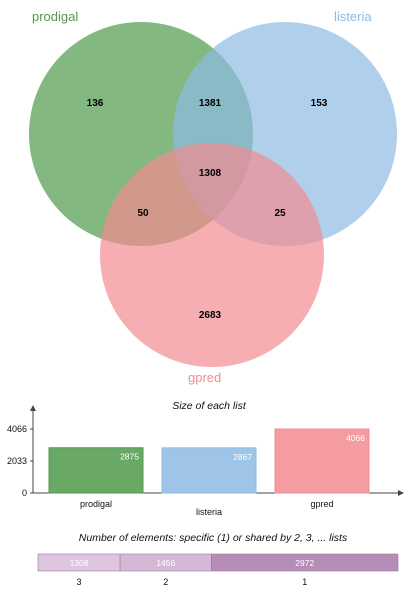 This screenshot has width=419, height=596. What do you see at coordinates (355, 438) in the screenshot?
I see `bar-value-label: 4066` at bounding box center [355, 438].